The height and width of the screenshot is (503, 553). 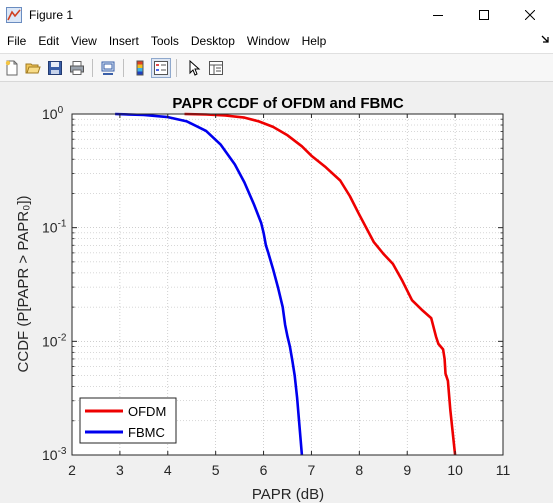 I want to click on matlab-figure-icon, so click(x=14, y=15).